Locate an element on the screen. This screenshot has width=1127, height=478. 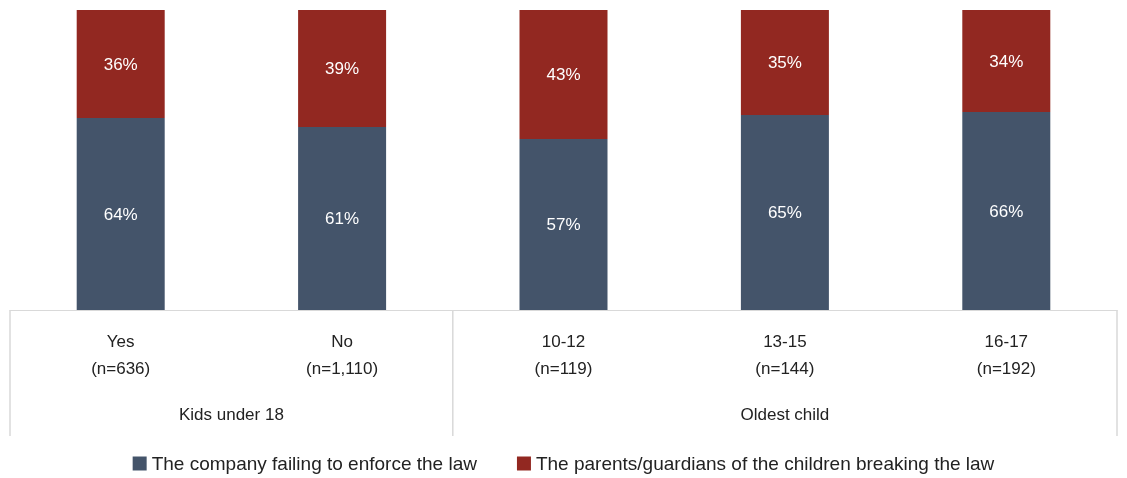
data-label: 34% is located at coordinates (1006, 61).